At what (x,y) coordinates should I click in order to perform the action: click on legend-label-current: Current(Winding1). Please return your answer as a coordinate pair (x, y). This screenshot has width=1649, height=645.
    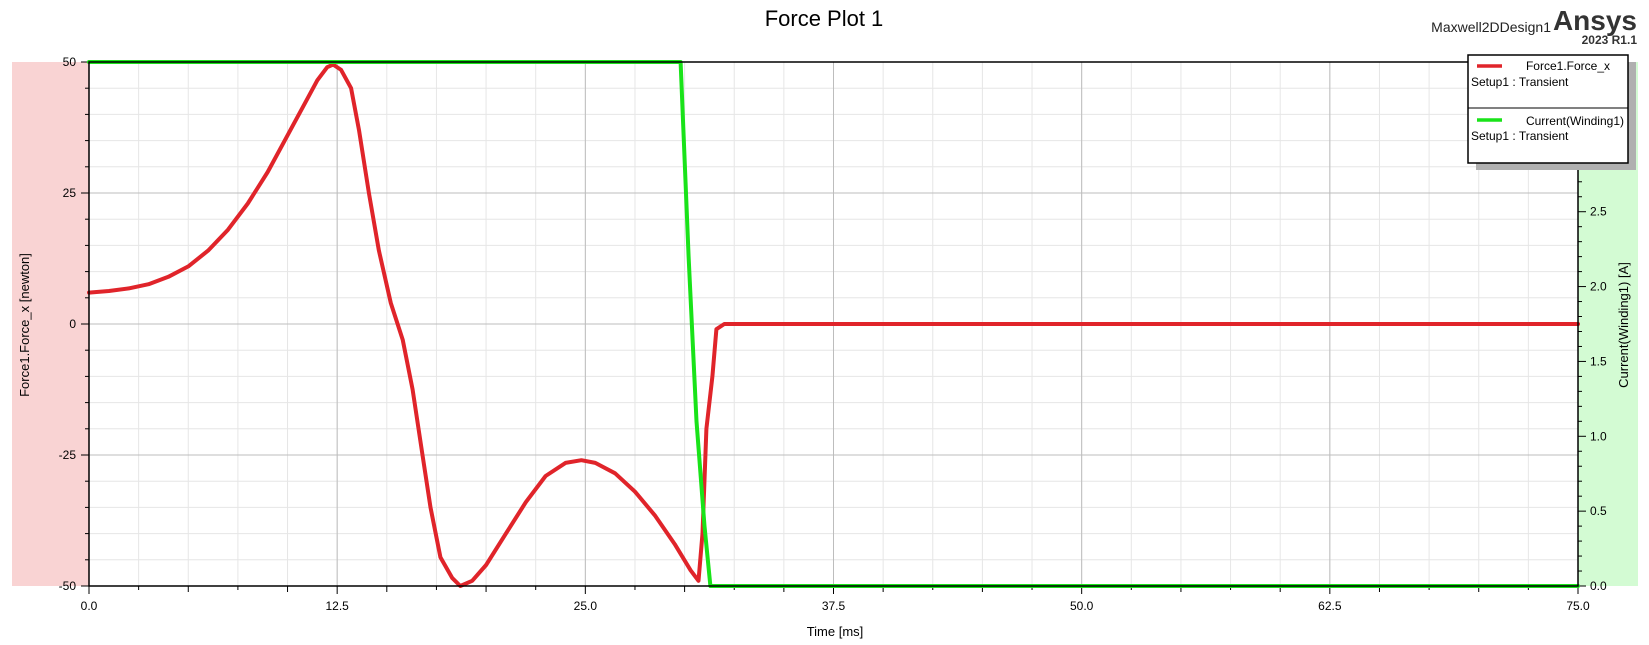
    Looking at the image, I should click on (1575, 121).